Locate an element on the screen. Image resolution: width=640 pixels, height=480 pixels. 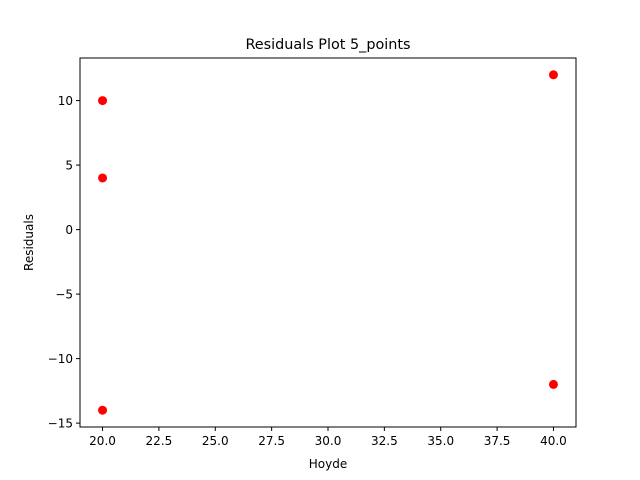
y-axis-ticks: −15 −10 −5 0 5 10 is located at coordinates (64, 262).